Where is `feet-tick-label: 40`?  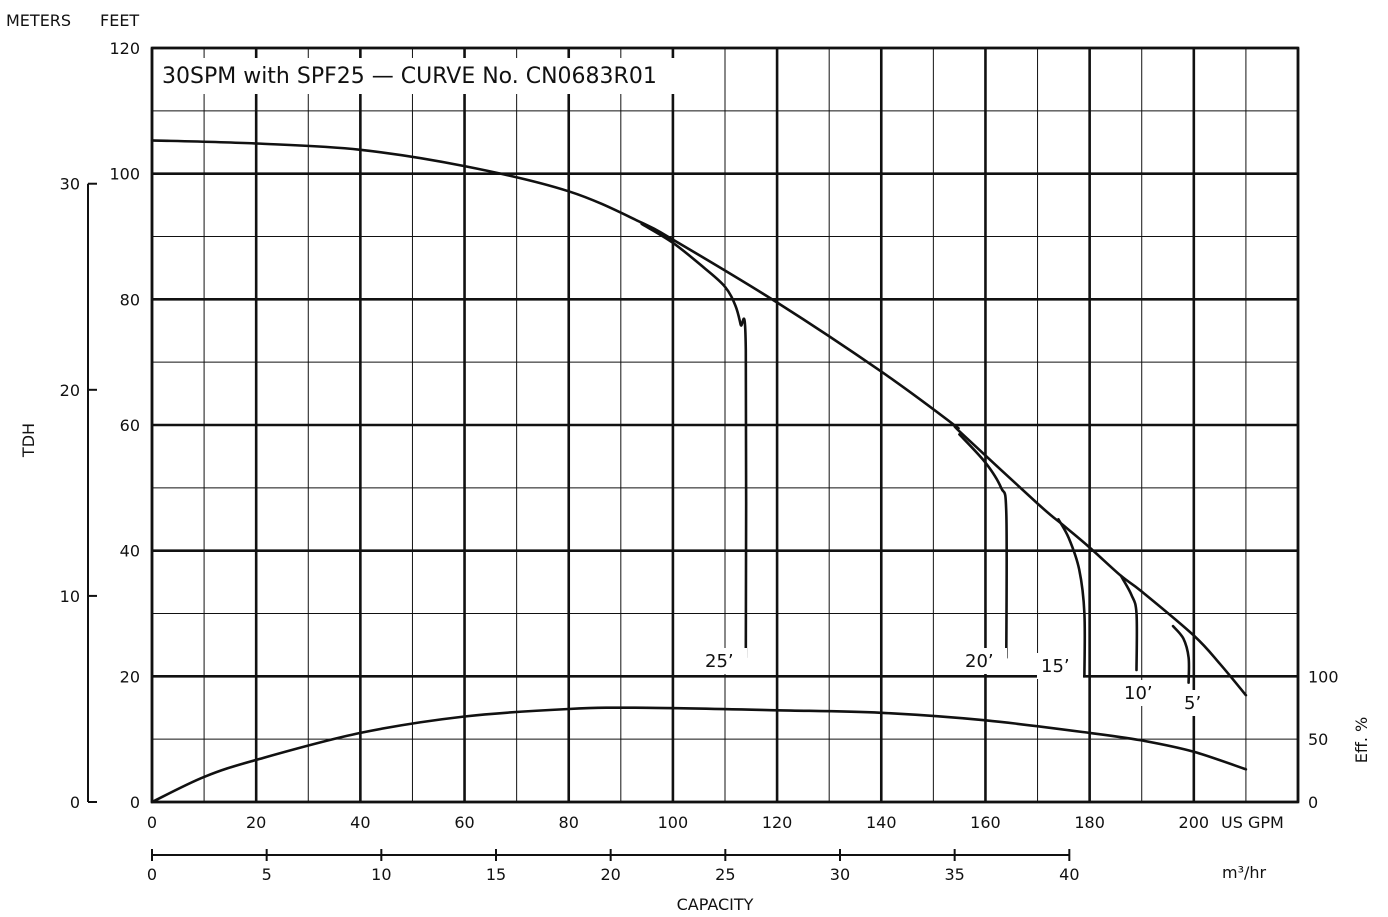 feet-tick-label: 40 is located at coordinates (130, 551).